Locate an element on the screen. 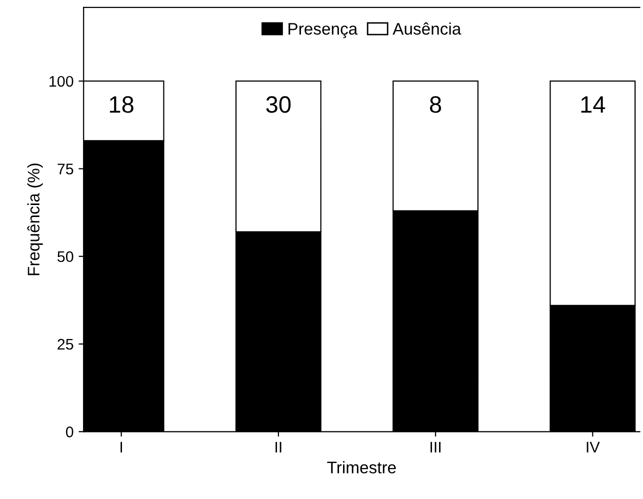  y-tick-label: 0 is located at coordinates (70, 432).